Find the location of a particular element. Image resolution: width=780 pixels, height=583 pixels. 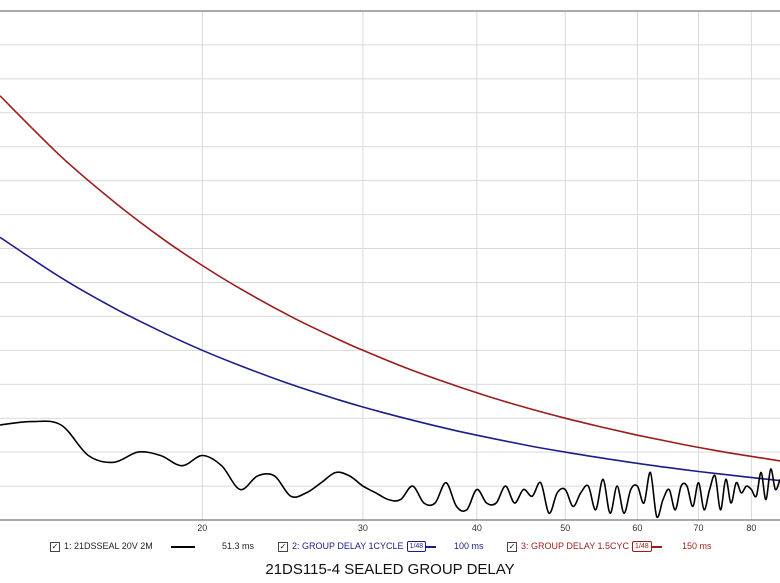

x-tick-labels: 20 30 40 50 60 70 80 is located at coordinates (476, 528).